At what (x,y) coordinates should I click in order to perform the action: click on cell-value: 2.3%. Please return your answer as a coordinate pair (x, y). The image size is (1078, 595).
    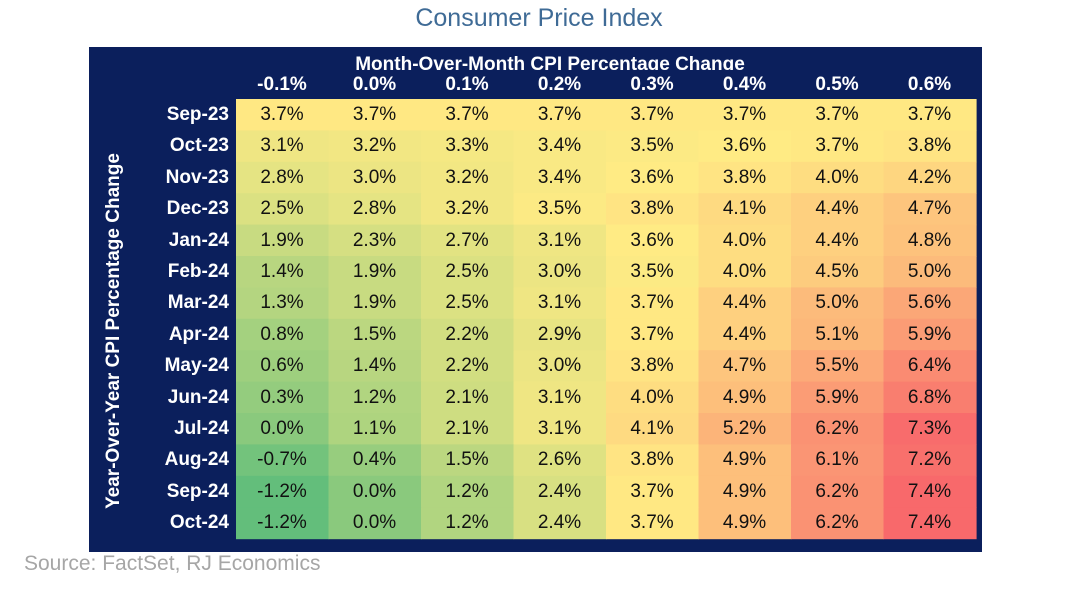
    Looking at the image, I should click on (374, 240).